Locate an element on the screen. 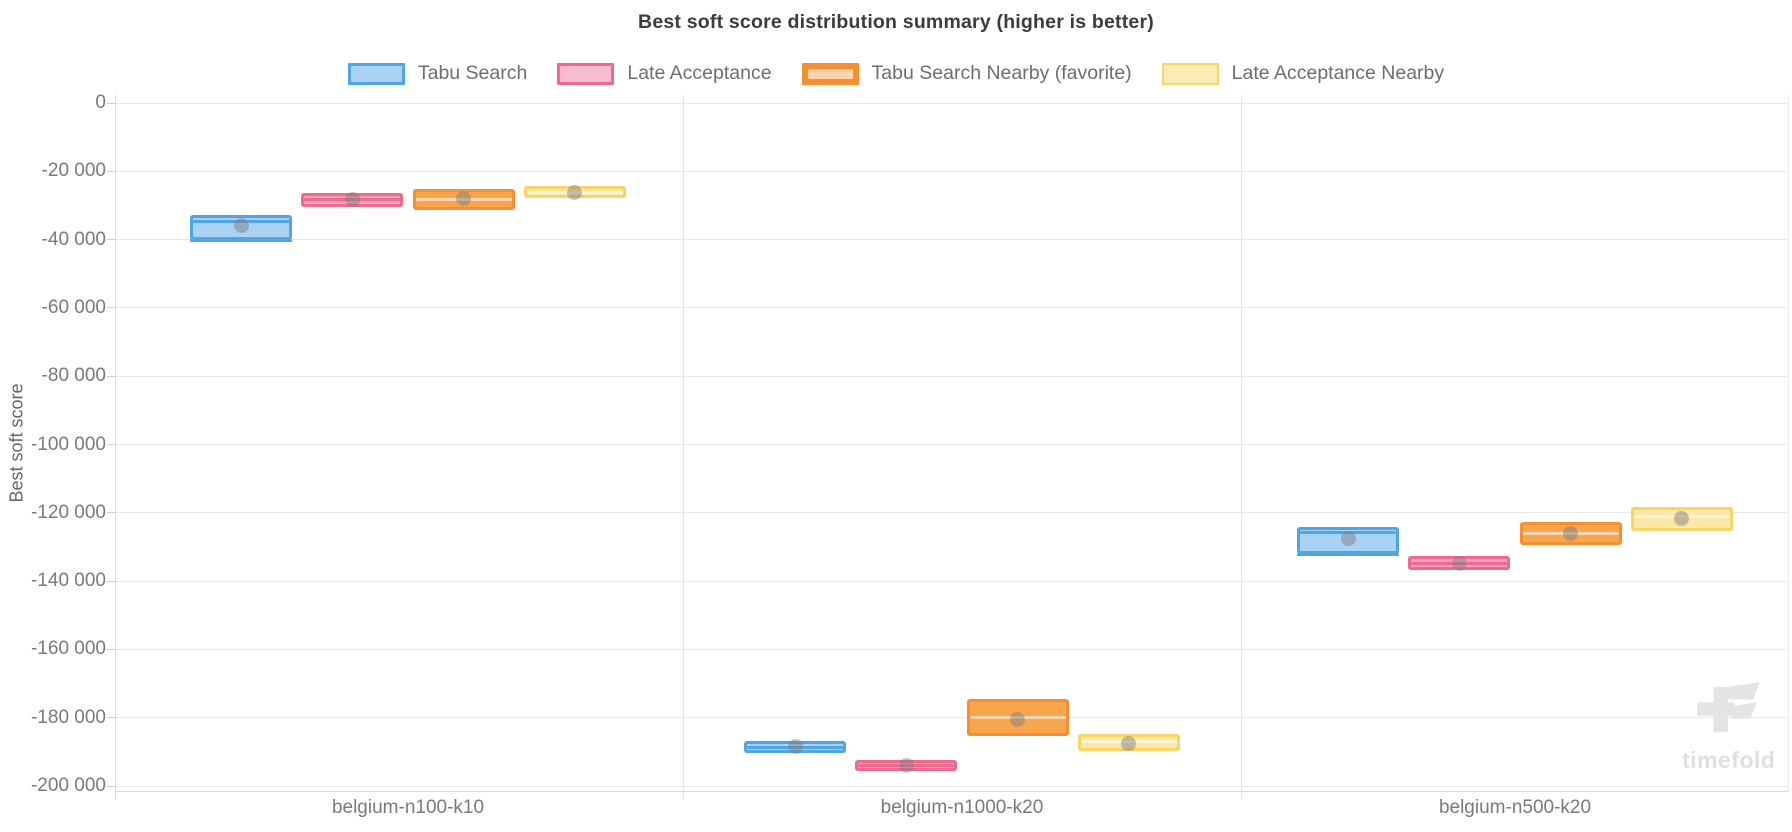  y-tick-label: -200 000 is located at coordinates (68, 785).